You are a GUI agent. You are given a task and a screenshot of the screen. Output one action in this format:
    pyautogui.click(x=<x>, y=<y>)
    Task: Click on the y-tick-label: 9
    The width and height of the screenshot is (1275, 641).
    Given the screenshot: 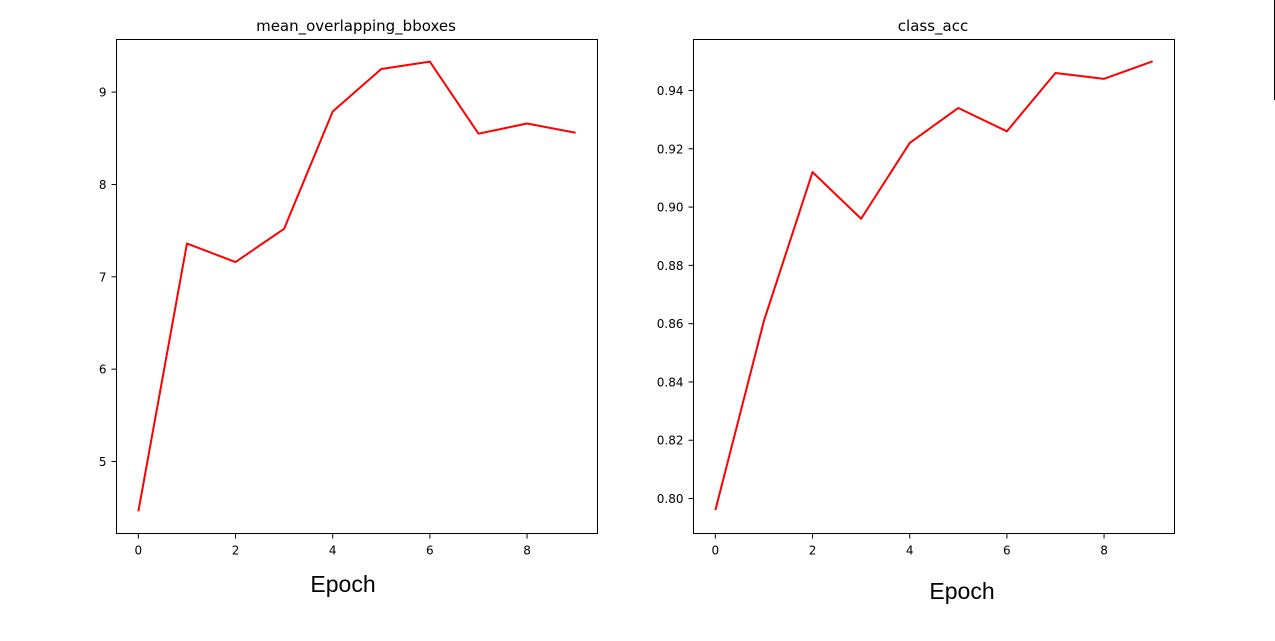 What is the action you would take?
    pyautogui.click(x=103, y=93)
    